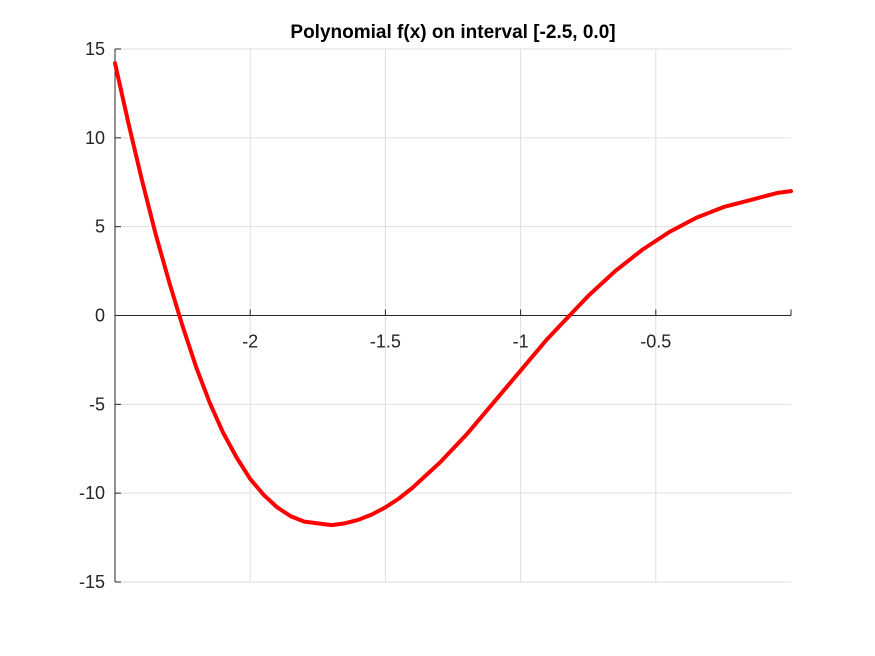  I want to click on y-tick-label-5: -10, so click(92, 493).